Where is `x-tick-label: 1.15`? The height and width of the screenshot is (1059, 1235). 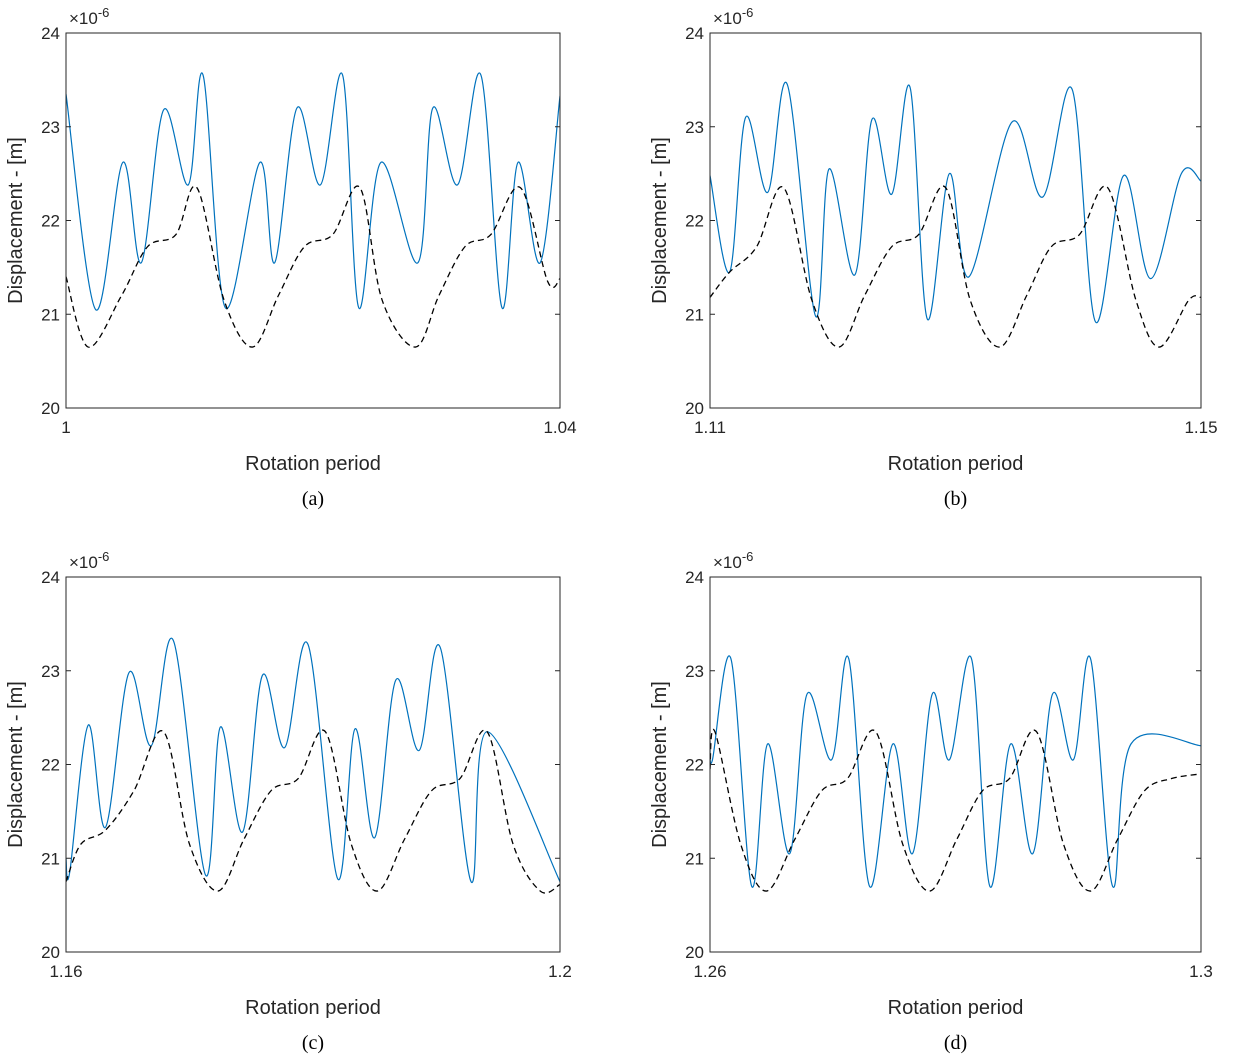 x-tick-label: 1.15 is located at coordinates (1200, 427).